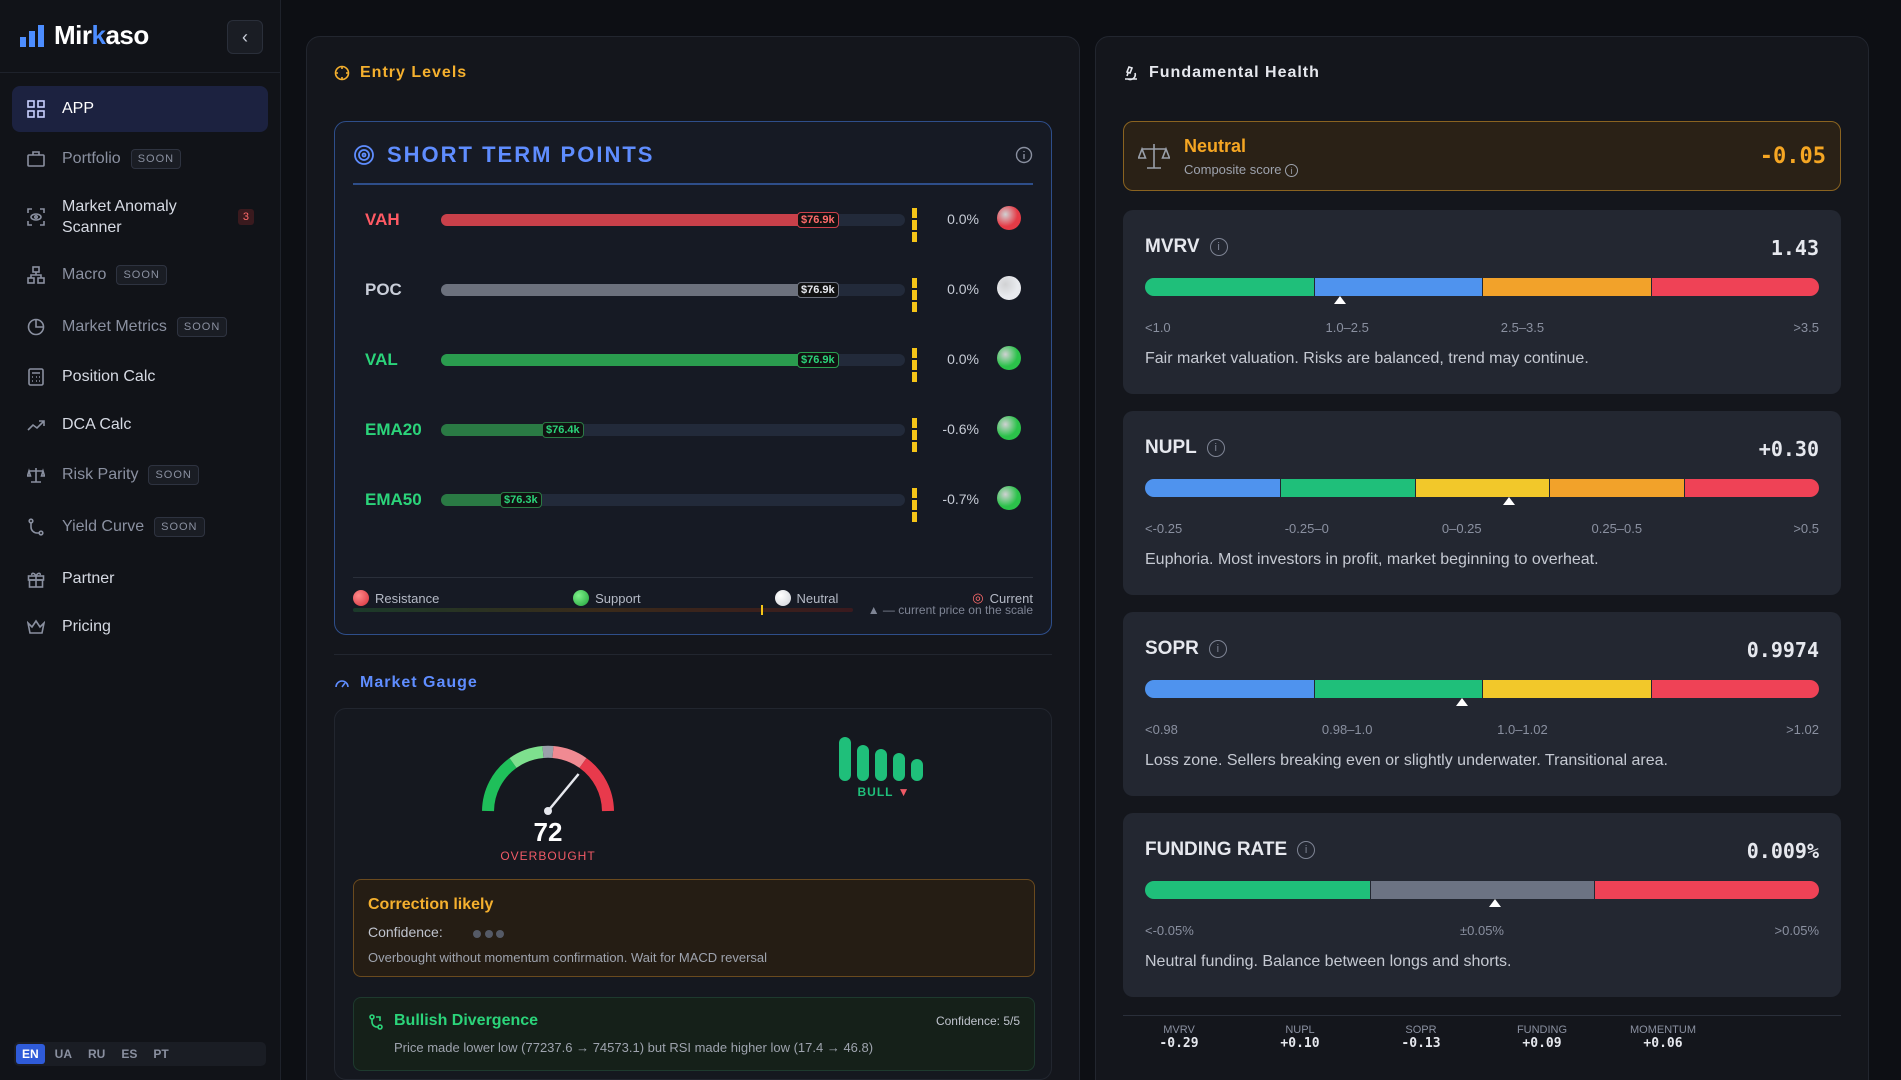  Describe the element at coordinates (84, 274) in the screenshot. I see `sidebar-item-label: Macro` at that location.